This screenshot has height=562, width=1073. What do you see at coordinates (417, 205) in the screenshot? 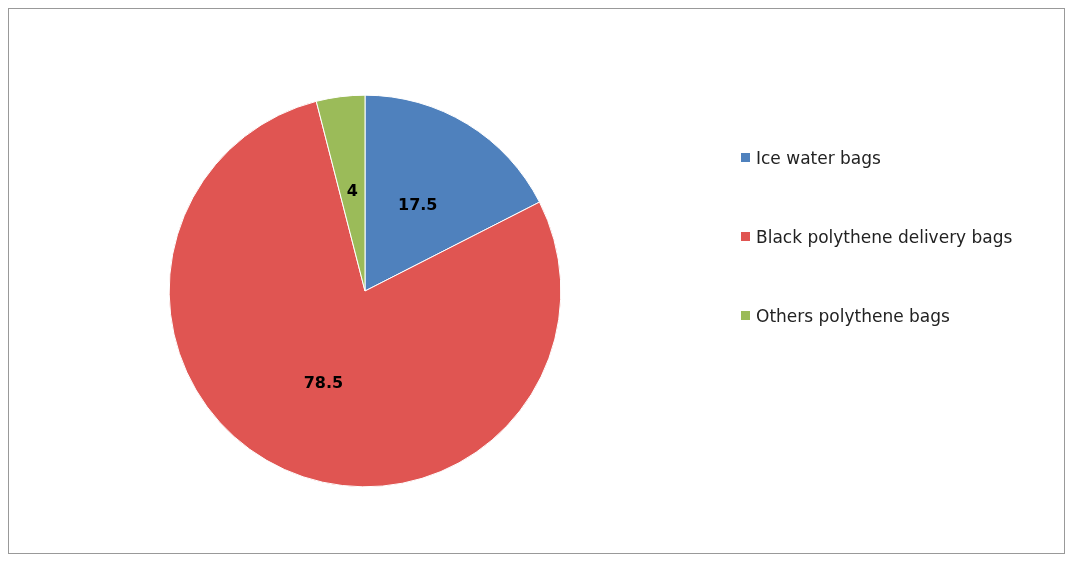
I see `data-label: 17.5` at bounding box center [417, 205].